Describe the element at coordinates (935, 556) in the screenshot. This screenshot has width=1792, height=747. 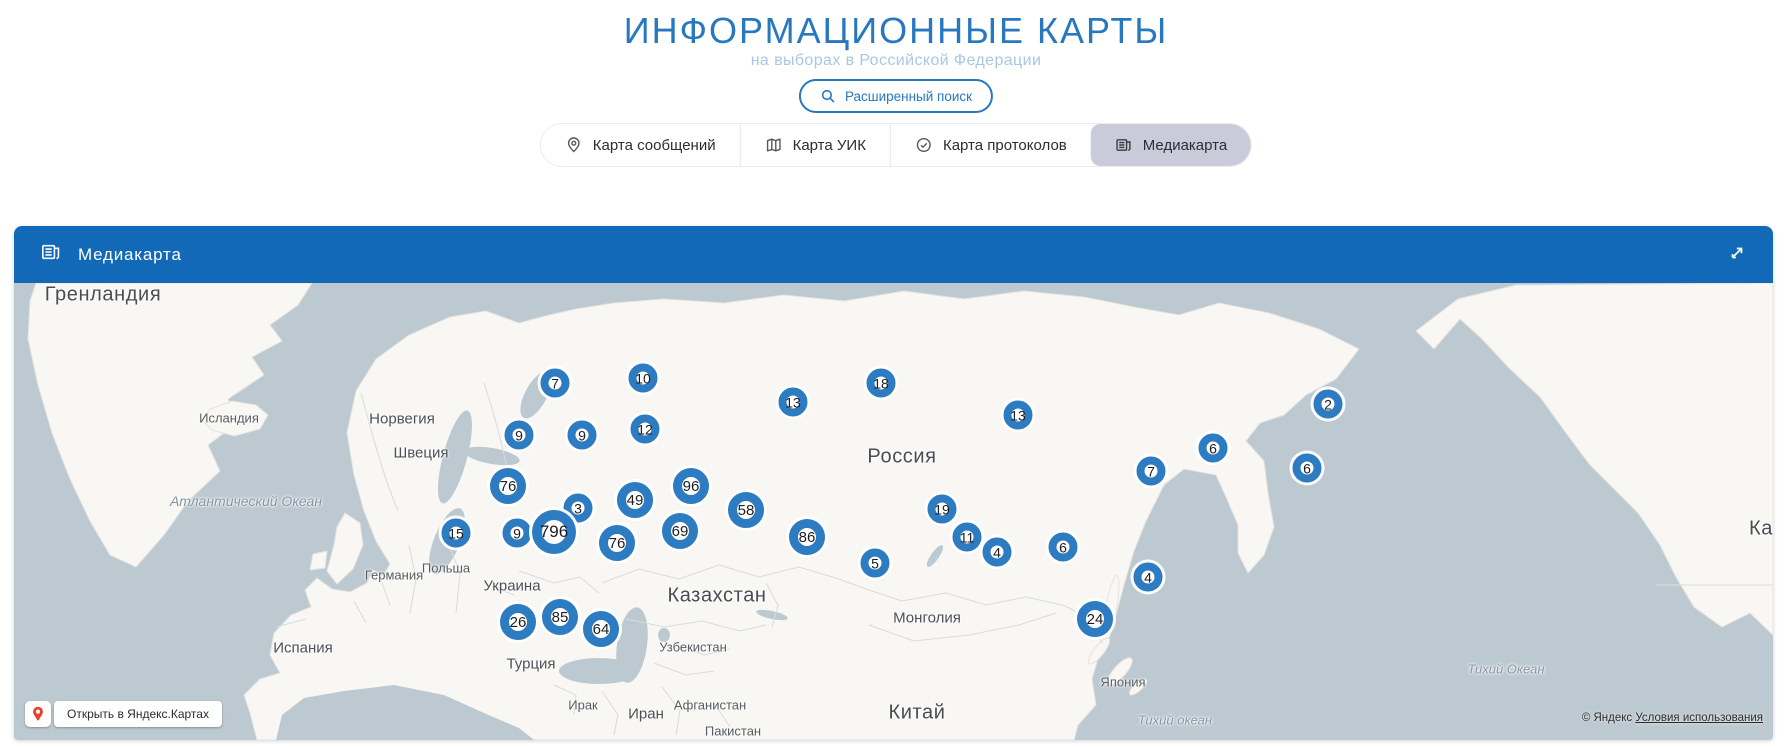
I see `lake-baikal` at that location.